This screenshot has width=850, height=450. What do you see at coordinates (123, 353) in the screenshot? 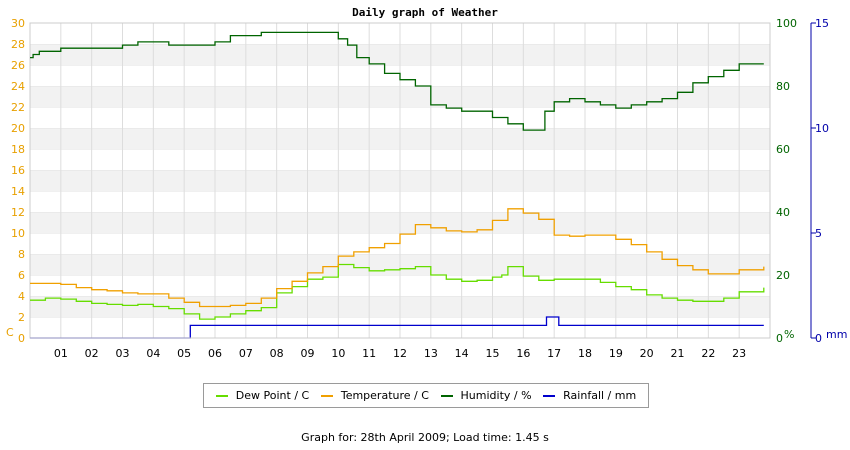
I see `x-tick-label: 03` at bounding box center [123, 353].